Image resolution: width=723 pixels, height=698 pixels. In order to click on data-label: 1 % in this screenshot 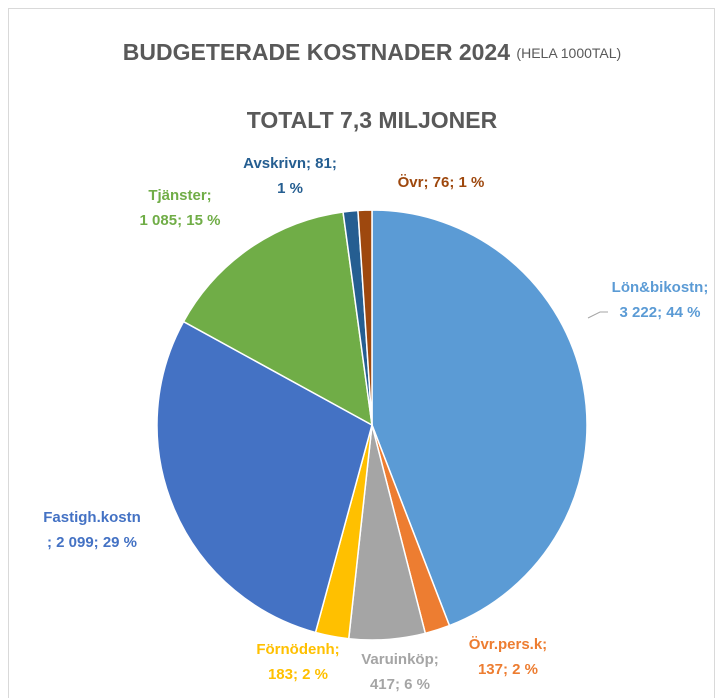, I will do `click(290, 188)`.